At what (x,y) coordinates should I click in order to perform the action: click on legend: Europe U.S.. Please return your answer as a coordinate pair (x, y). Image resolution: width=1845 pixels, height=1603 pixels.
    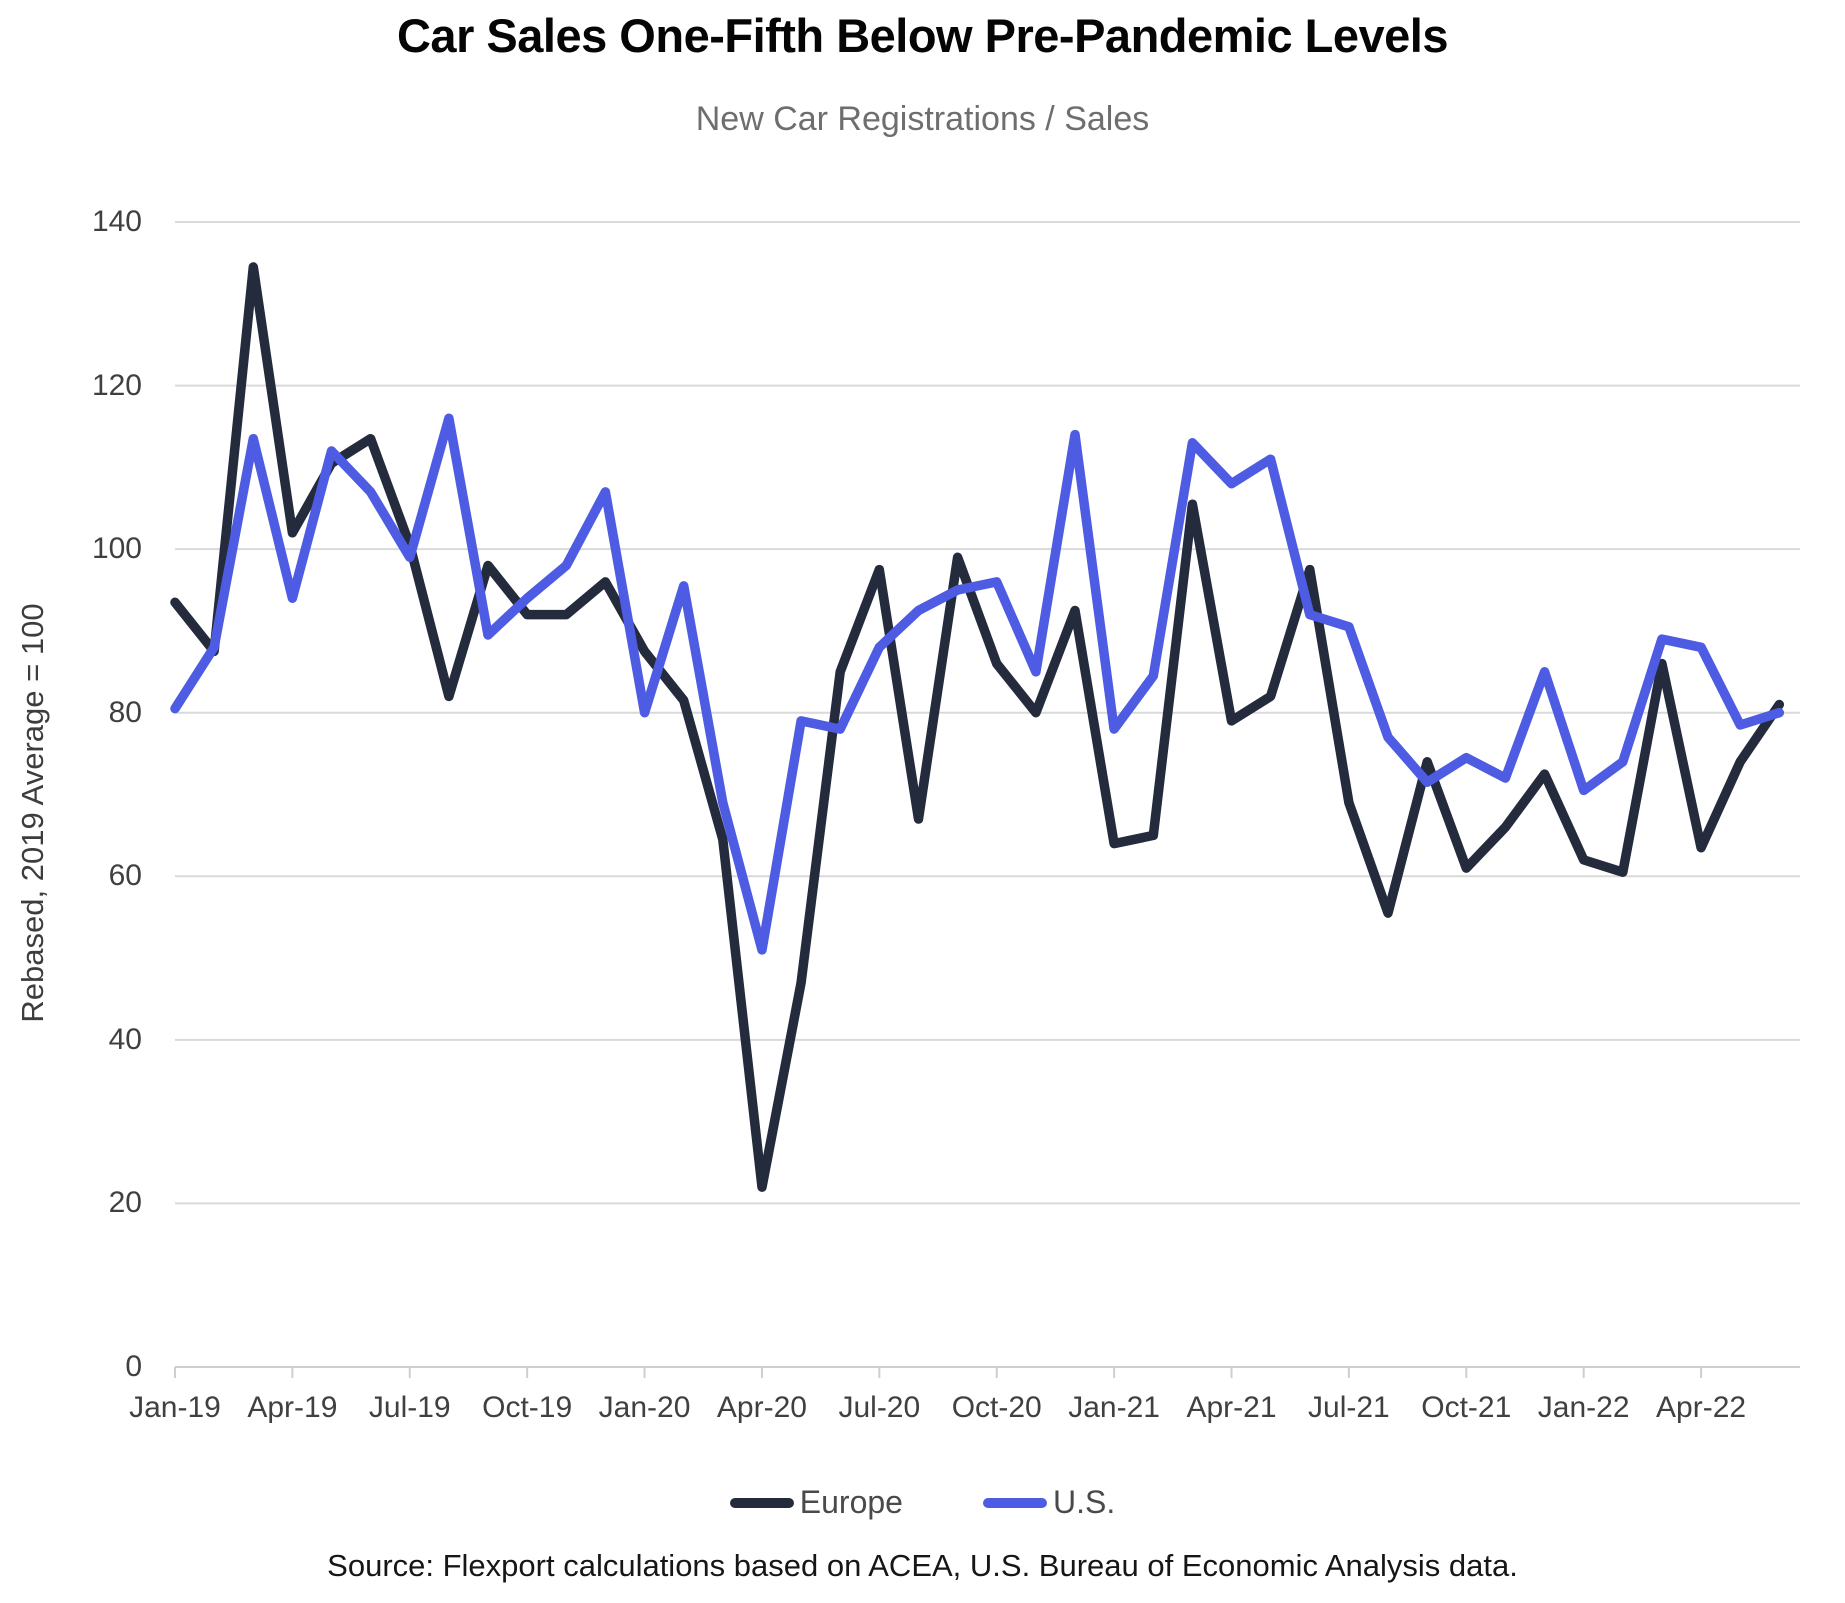
    Looking at the image, I should click on (922, 1502).